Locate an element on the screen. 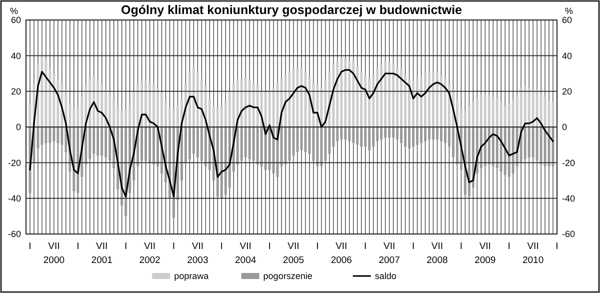 The image size is (600, 293). y-axis-title: % is located at coordinates (14, 11).